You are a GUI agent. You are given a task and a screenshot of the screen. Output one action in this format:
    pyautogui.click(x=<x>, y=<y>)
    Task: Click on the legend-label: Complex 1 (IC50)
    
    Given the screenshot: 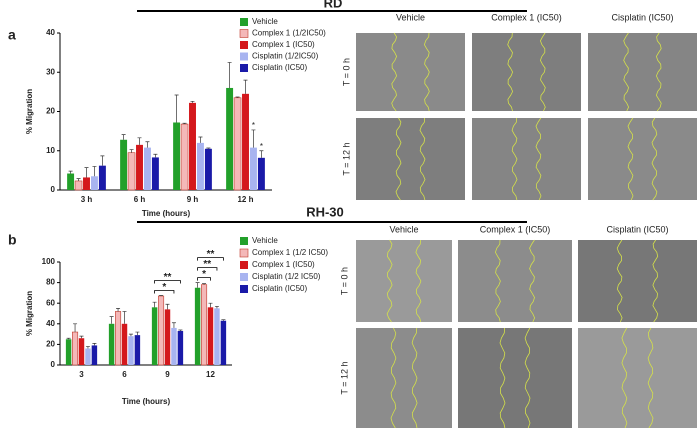 What is the action you would take?
    pyautogui.click(x=283, y=44)
    